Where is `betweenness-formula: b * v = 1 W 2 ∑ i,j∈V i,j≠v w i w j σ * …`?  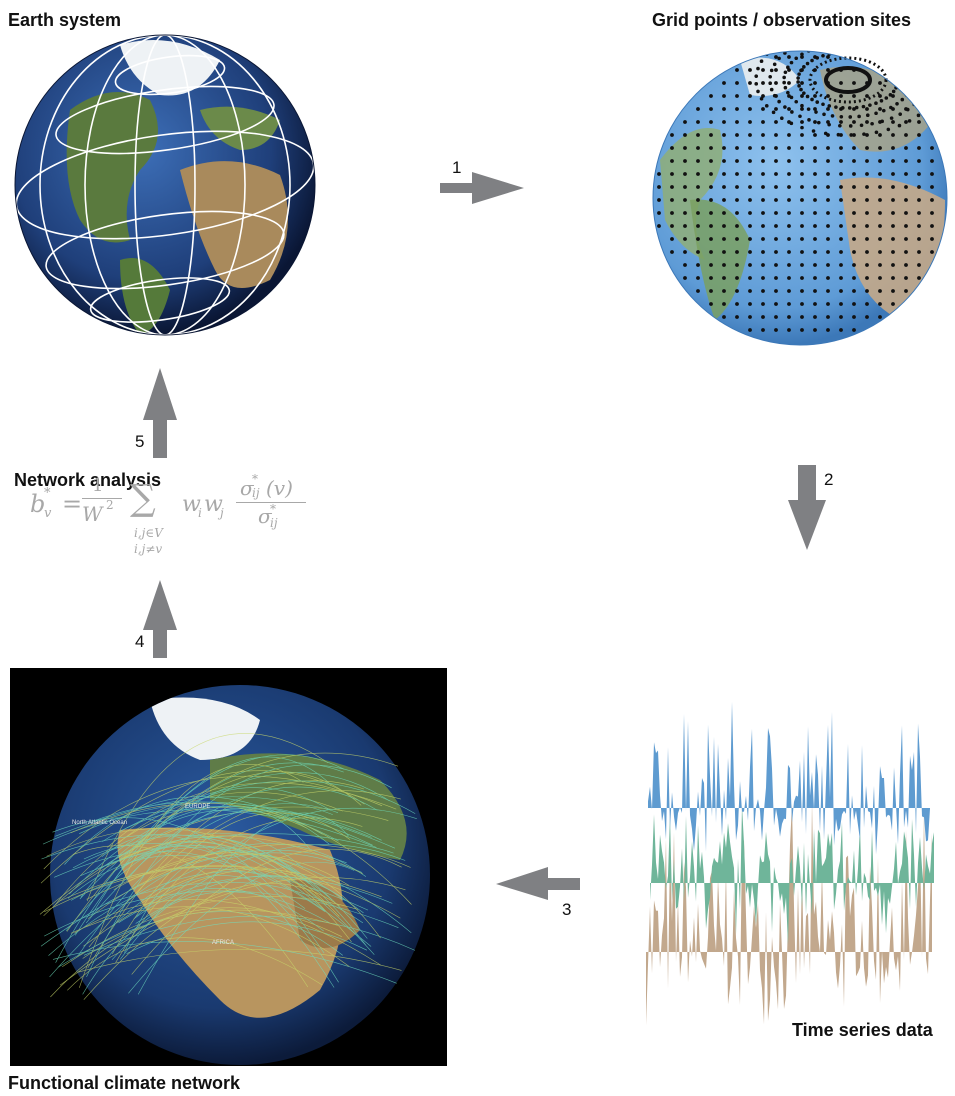
betweenness-formula: b * v = 1 W 2 ∑ i,j∈V i,j≠v w i w j σ * … is located at coordinates (180, 518).